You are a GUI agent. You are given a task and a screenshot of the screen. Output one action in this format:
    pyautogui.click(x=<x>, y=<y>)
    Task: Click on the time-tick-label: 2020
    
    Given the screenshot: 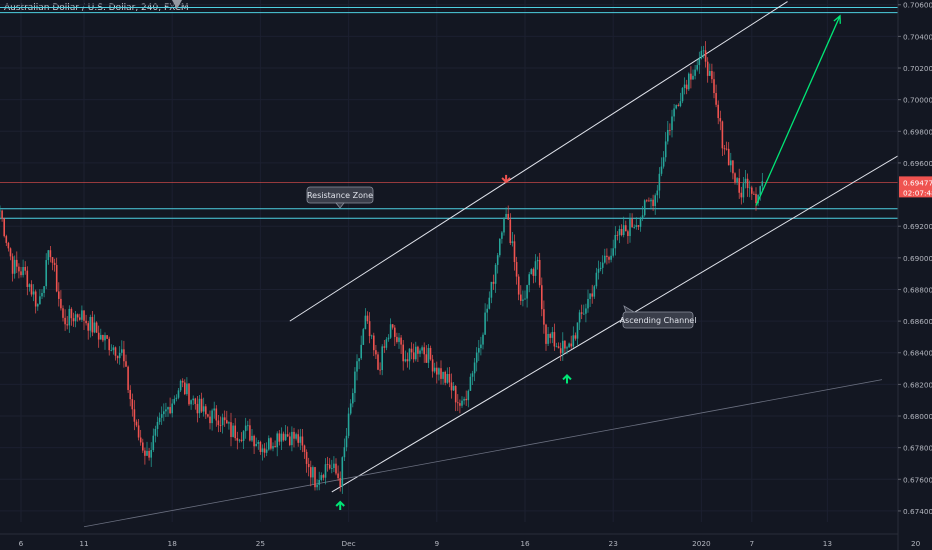 What is the action you would take?
    pyautogui.click(x=701, y=543)
    